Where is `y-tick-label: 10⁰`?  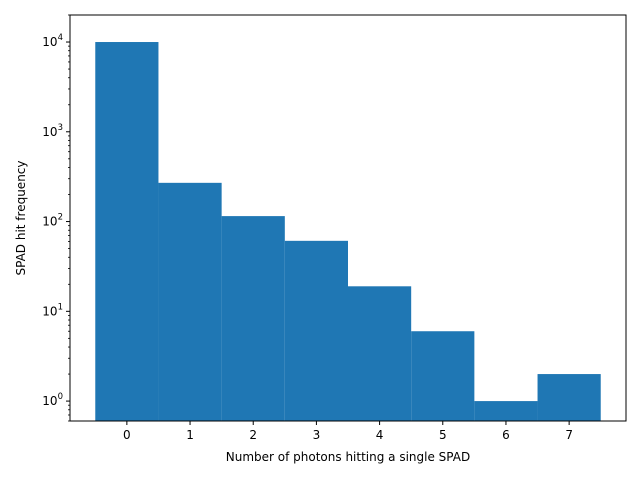 y-tick-label: 10⁰ is located at coordinates (52, 400).